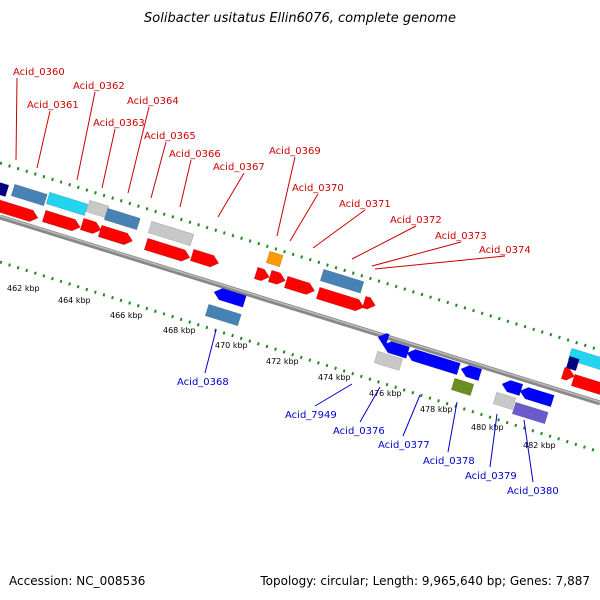  What do you see at coordinates (505, 250) in the screenshot?
I see `forward-gene-tag: Acid_0374` at bounding box center [505, 250].